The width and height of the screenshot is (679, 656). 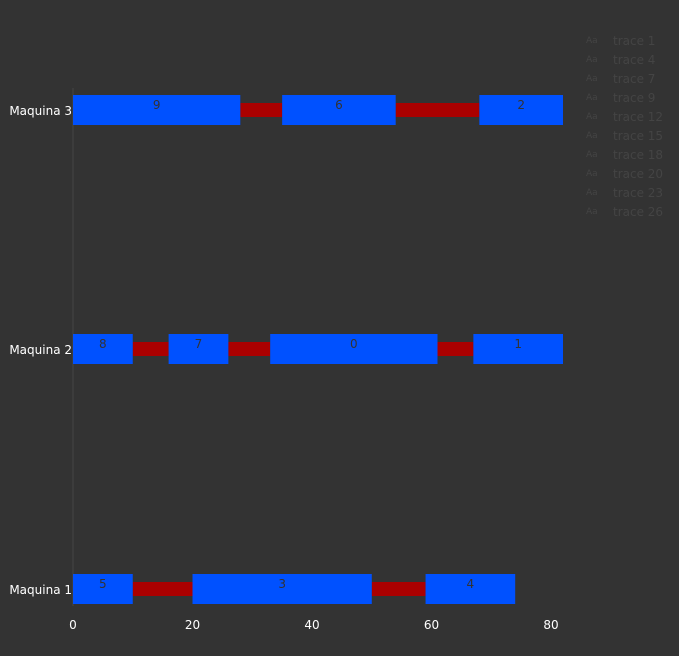 I want to click on legend-item: Aa trace 12, so click(x=624, y=116).